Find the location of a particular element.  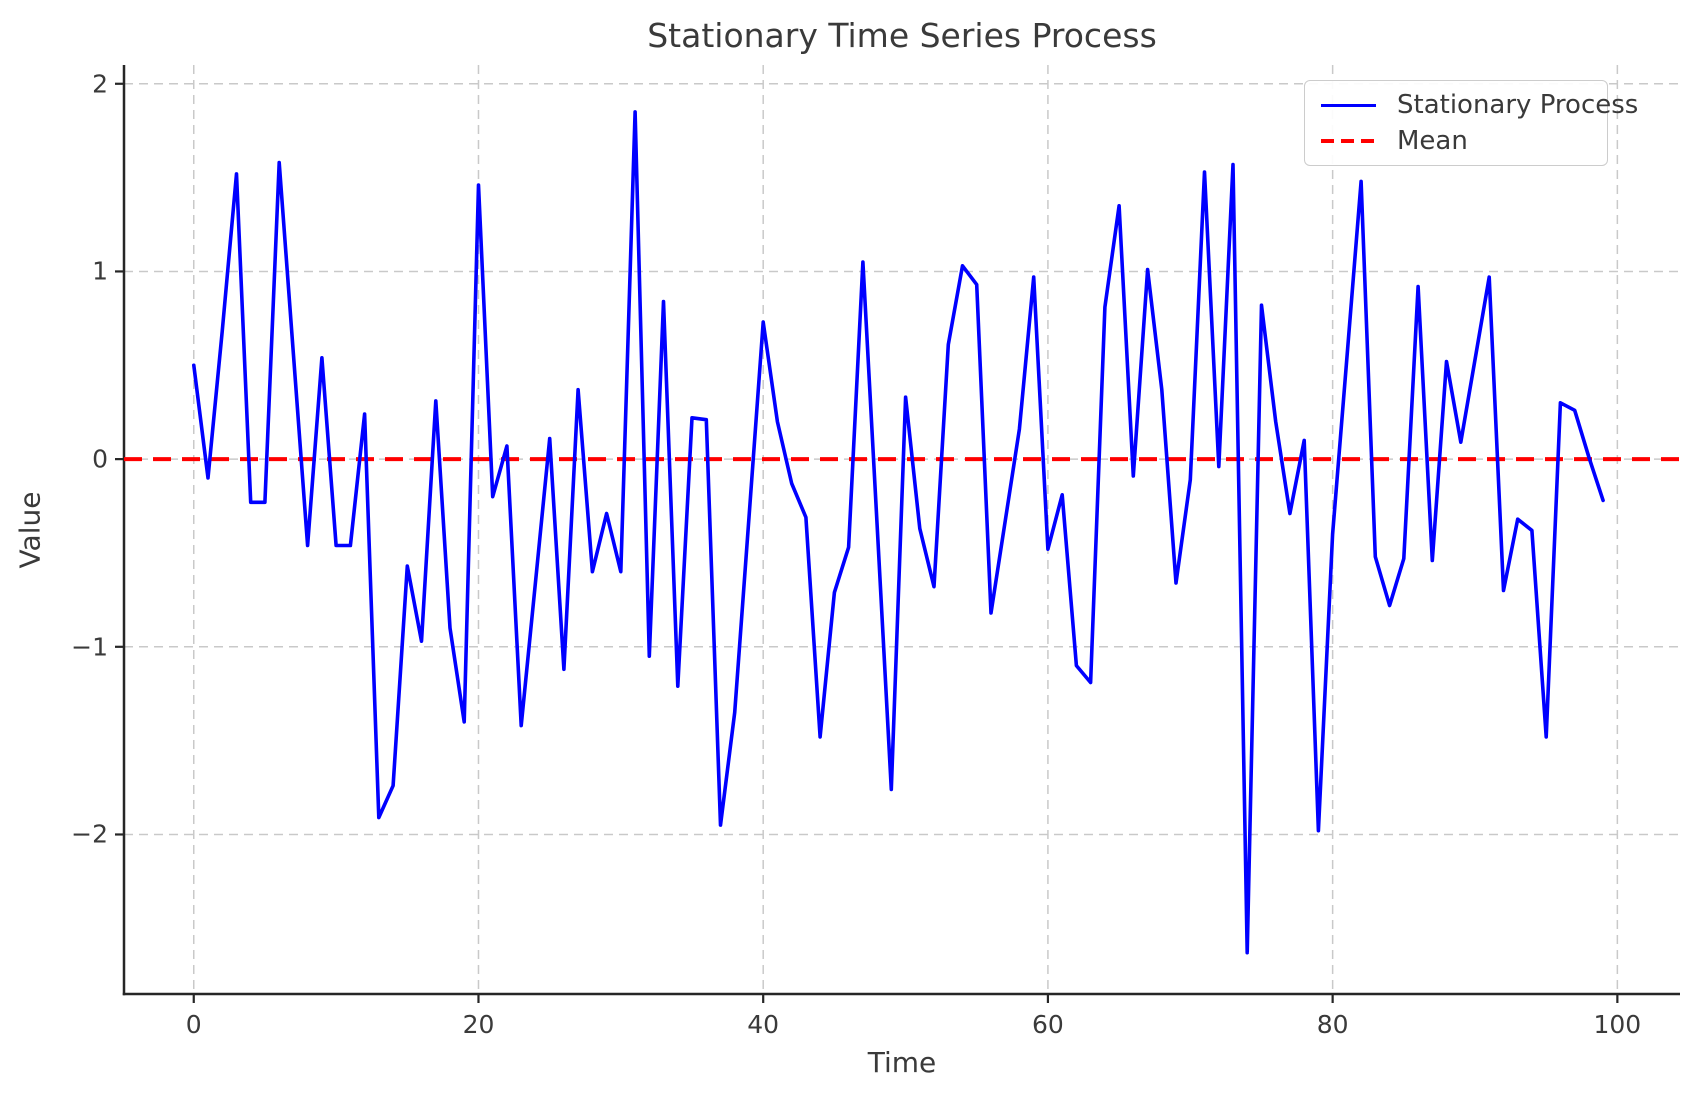

chart-title: Stationary Time Series Process is located at coordinates (902, 35).